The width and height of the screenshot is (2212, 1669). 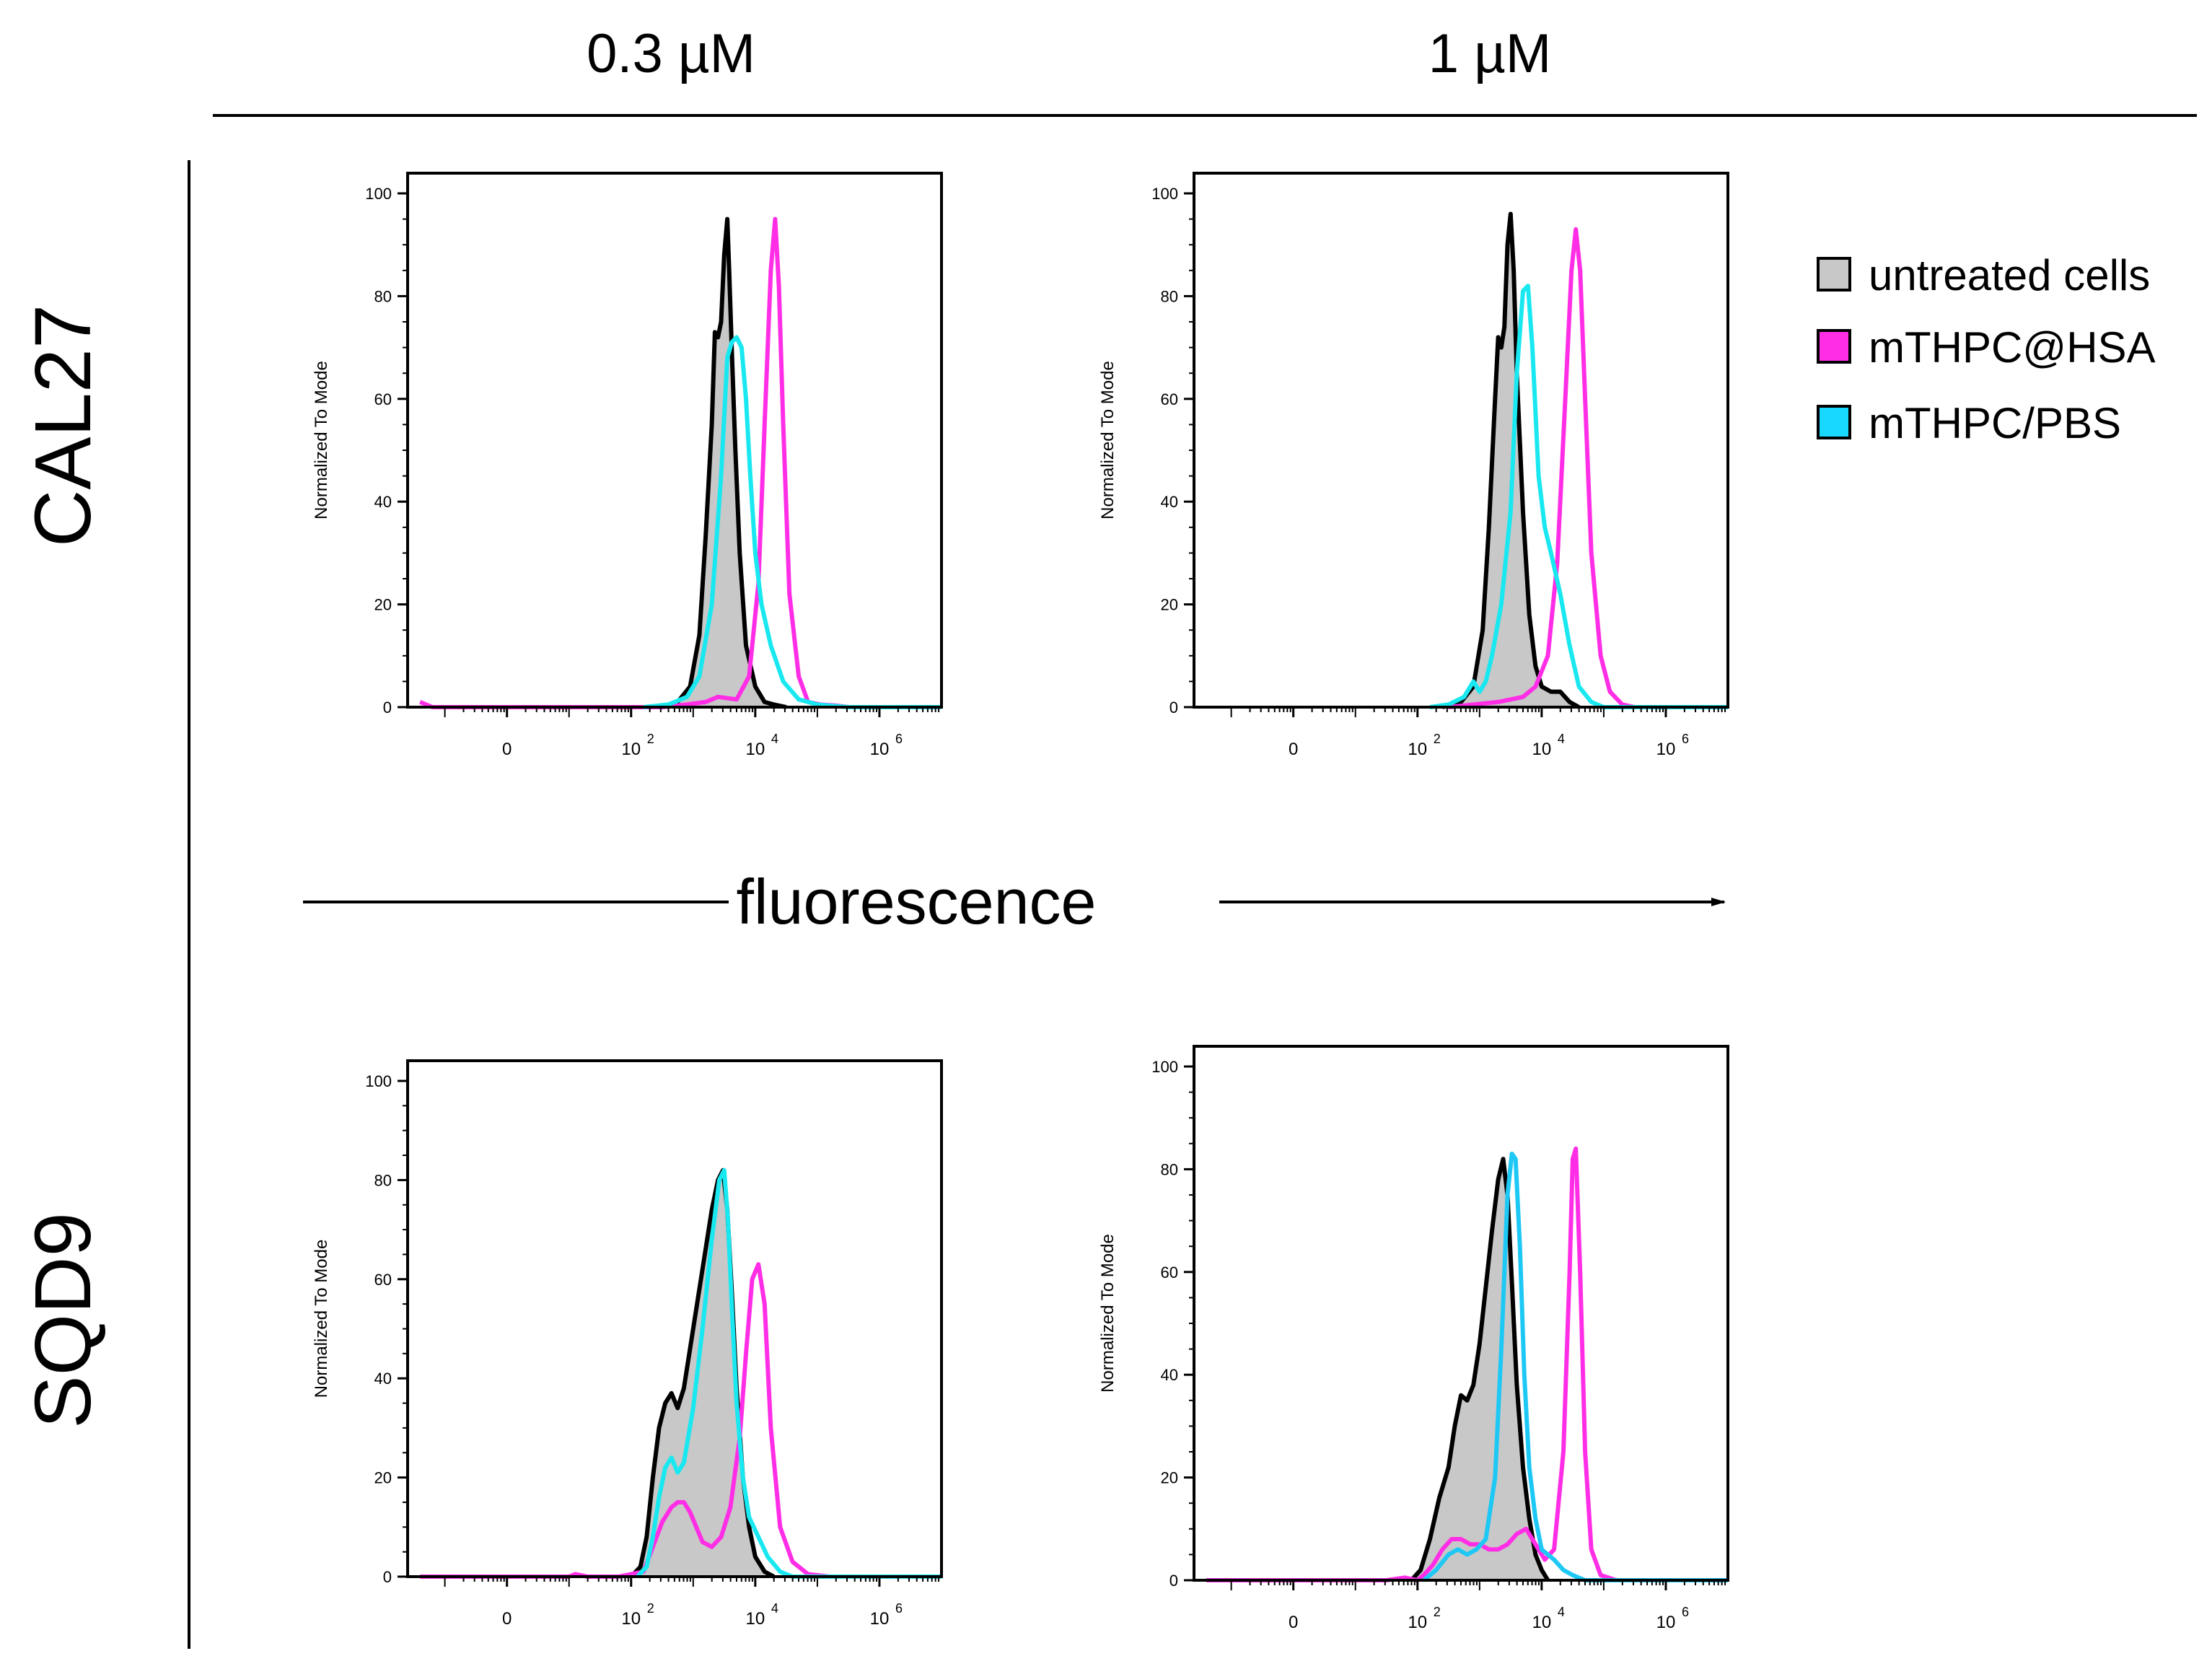 I want to click on column-label-0: 0.3 µM, so click(x=671, y=53).